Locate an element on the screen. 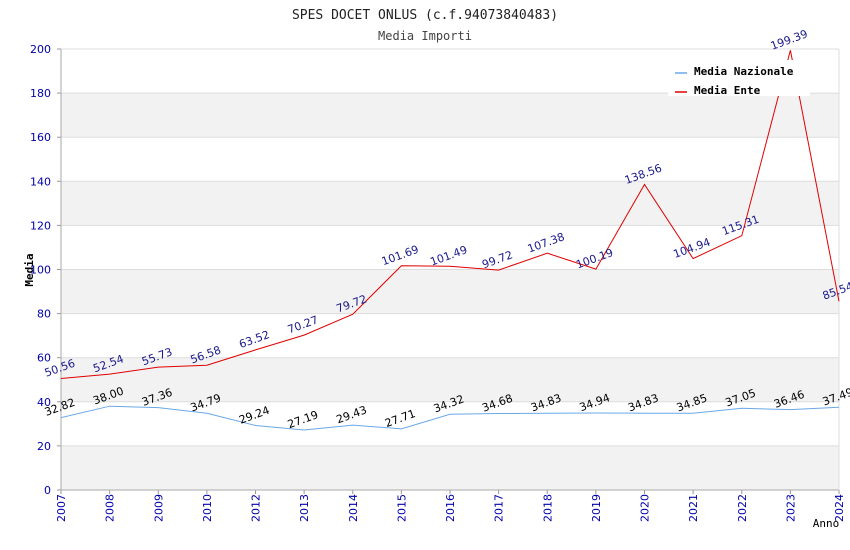  x-tick-label: 2008 is located at coordinates (110, 508).